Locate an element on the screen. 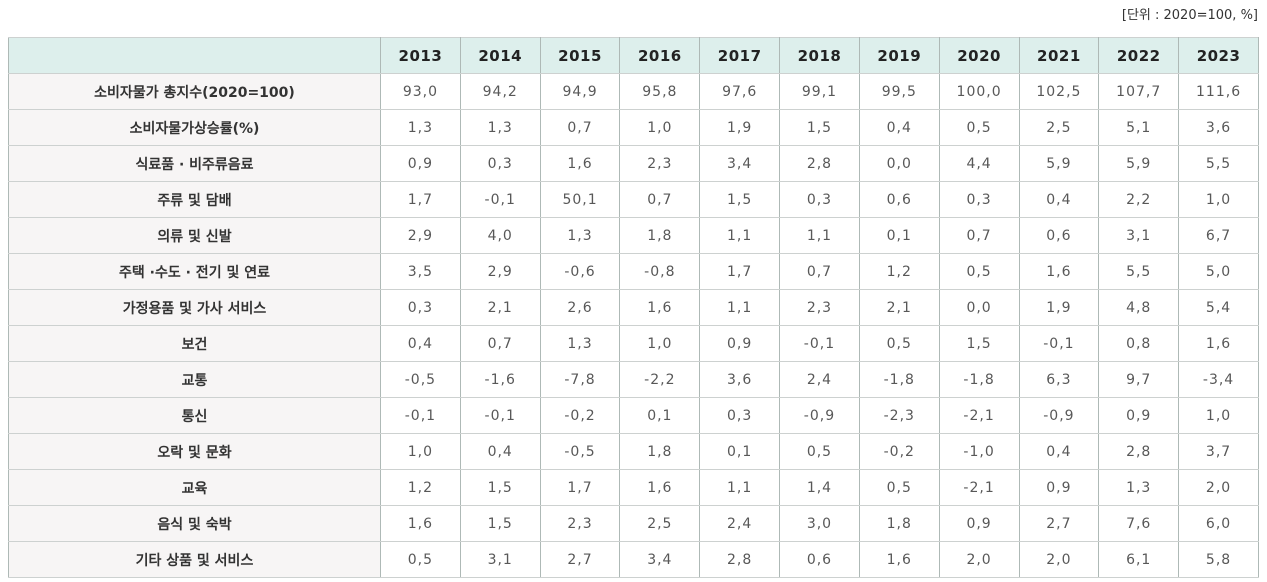 The height and width of the screenshot is (582, 1267). row-label: 오락 및 문화 is located at coordinates (194, 451).